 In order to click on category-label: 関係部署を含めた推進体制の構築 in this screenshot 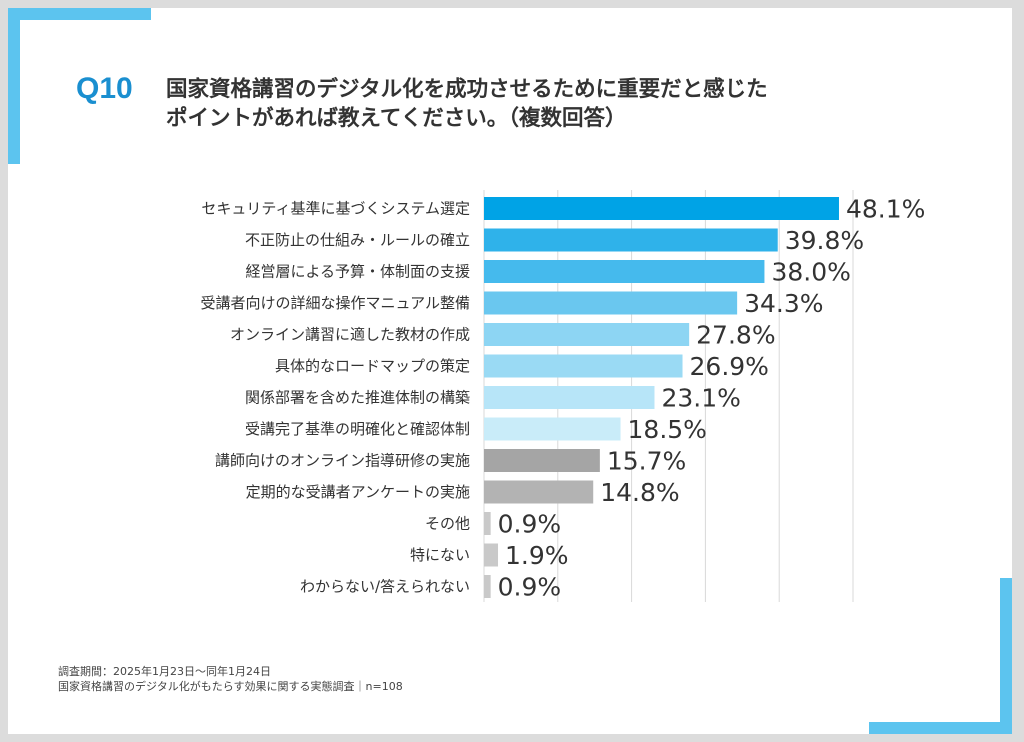, I will do `click(357, 398)`.